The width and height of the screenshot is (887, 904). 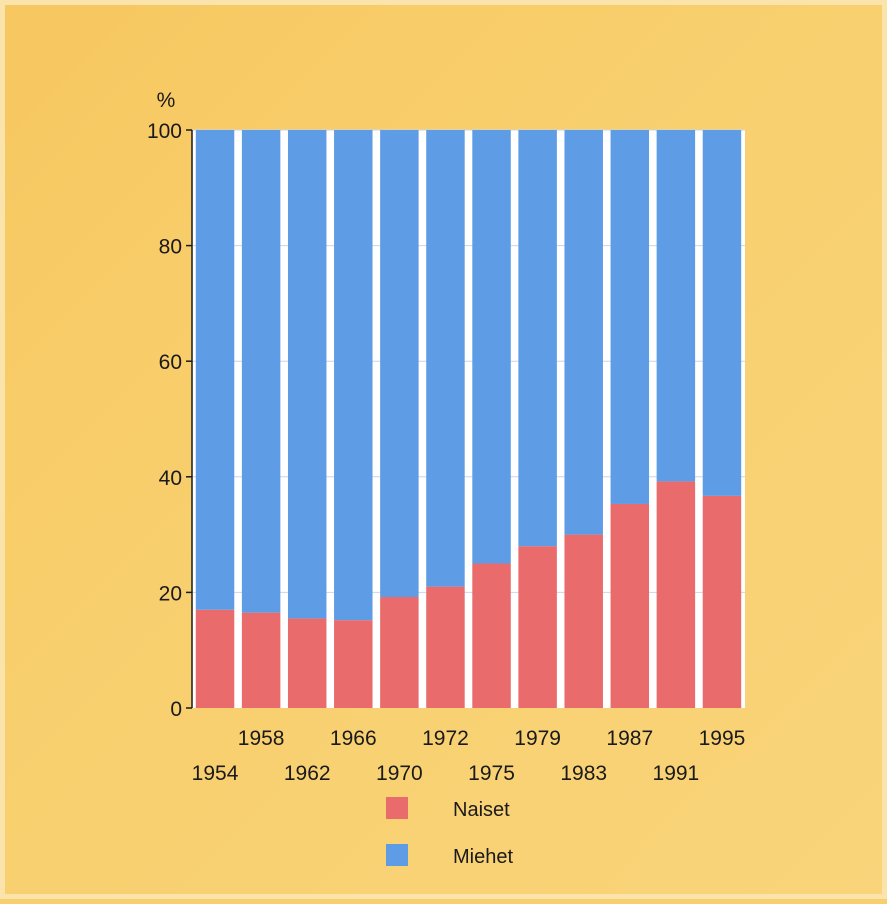 What do you see at coordinates (176, 709) in the screenshot?
I see `y-tick-label: 0` at bounding box center [176, 709].